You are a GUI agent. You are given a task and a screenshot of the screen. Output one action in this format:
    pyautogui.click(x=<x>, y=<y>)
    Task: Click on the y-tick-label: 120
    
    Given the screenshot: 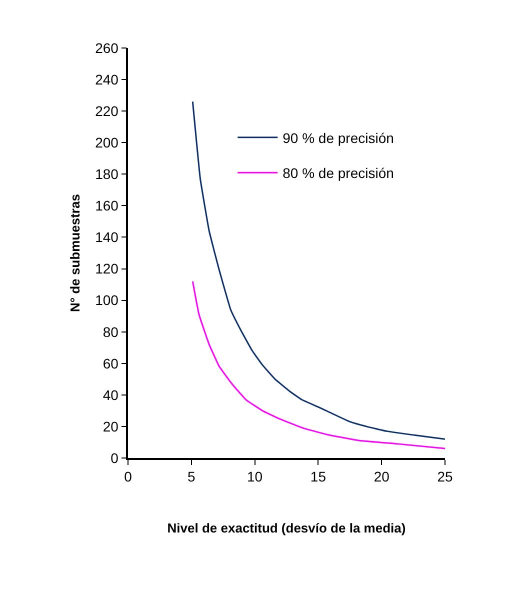 What is the action you would take?
    pyautogui.click(x=107, y=268)
    